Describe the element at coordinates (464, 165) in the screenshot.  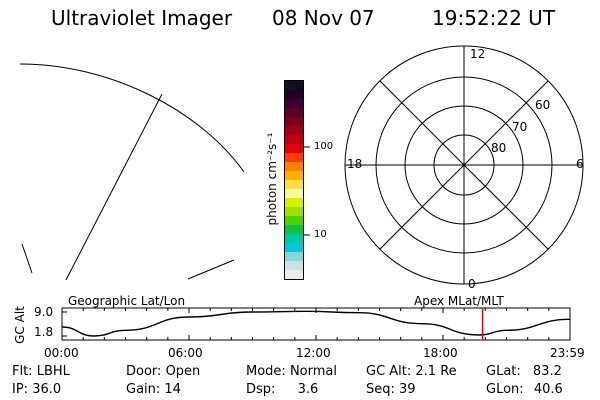
I see `polar-diagonal` at that location.